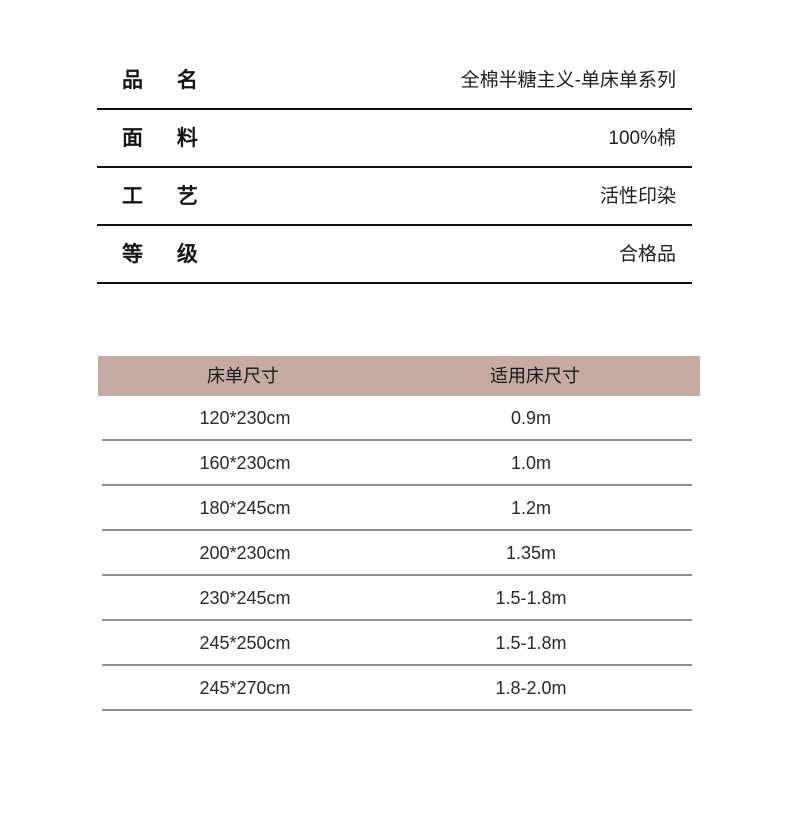 The image size is (790, 822). Describe the element at coordinates (531, 462) in the screenshot. I see `cell-bed-size: 1.0m` at that location.